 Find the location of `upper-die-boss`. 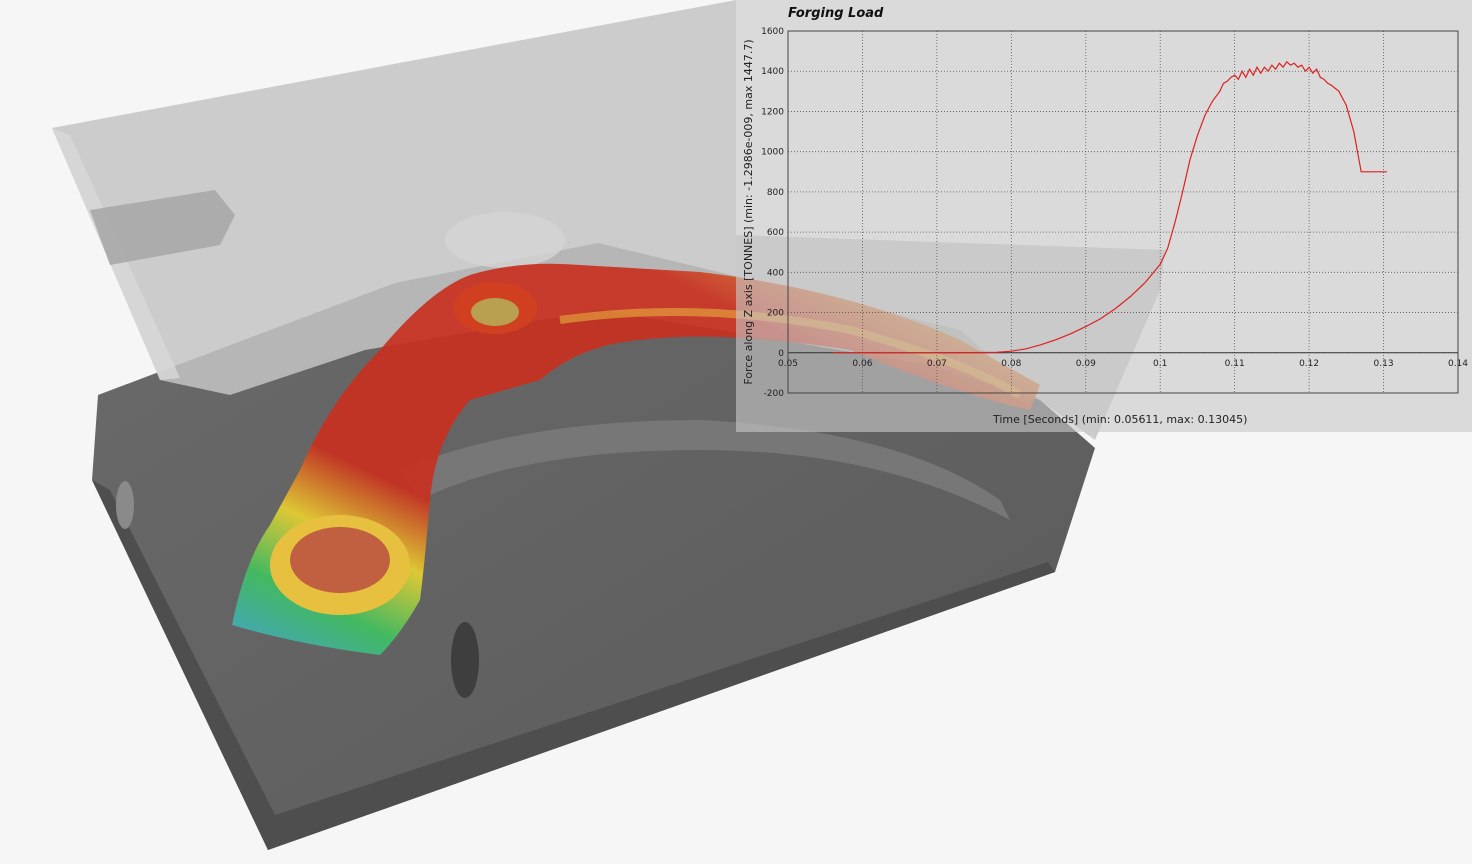

upper-die-boss is located at coordinates (505, 240).